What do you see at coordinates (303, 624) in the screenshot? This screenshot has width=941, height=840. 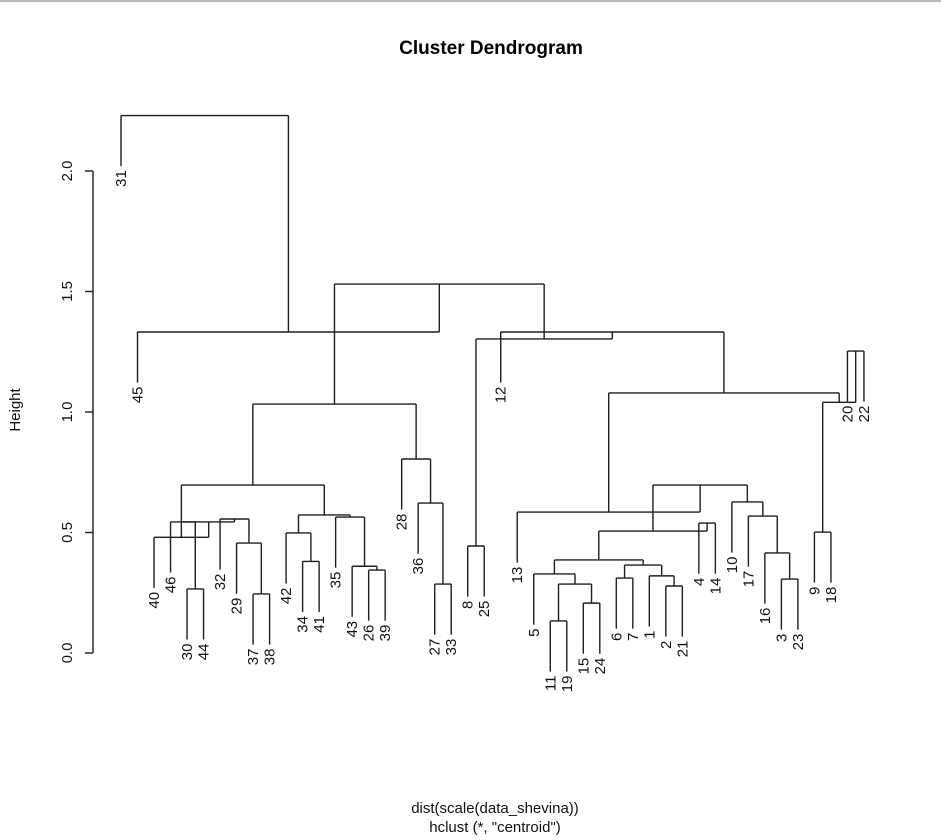 I see `leaf-label: 34` at bounding box center [303, 624].